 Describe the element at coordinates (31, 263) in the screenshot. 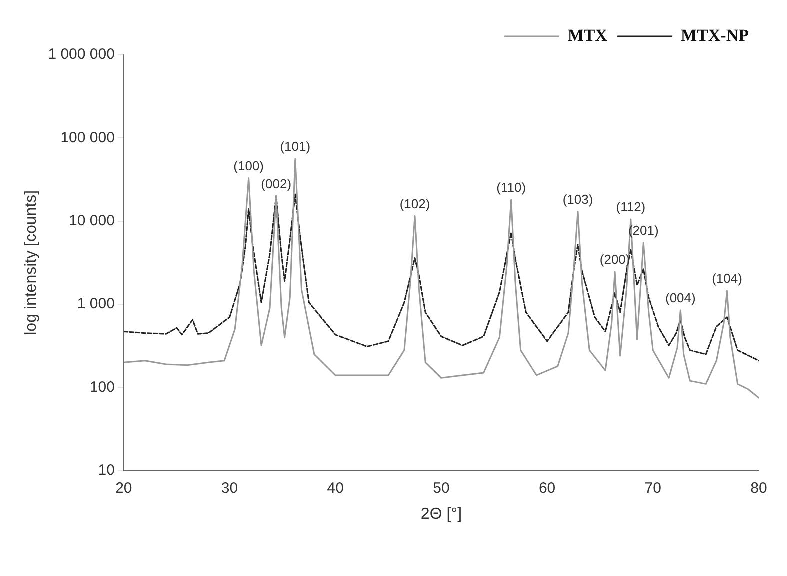

I see `y-axis-title: log intensity [counts]` at that location.